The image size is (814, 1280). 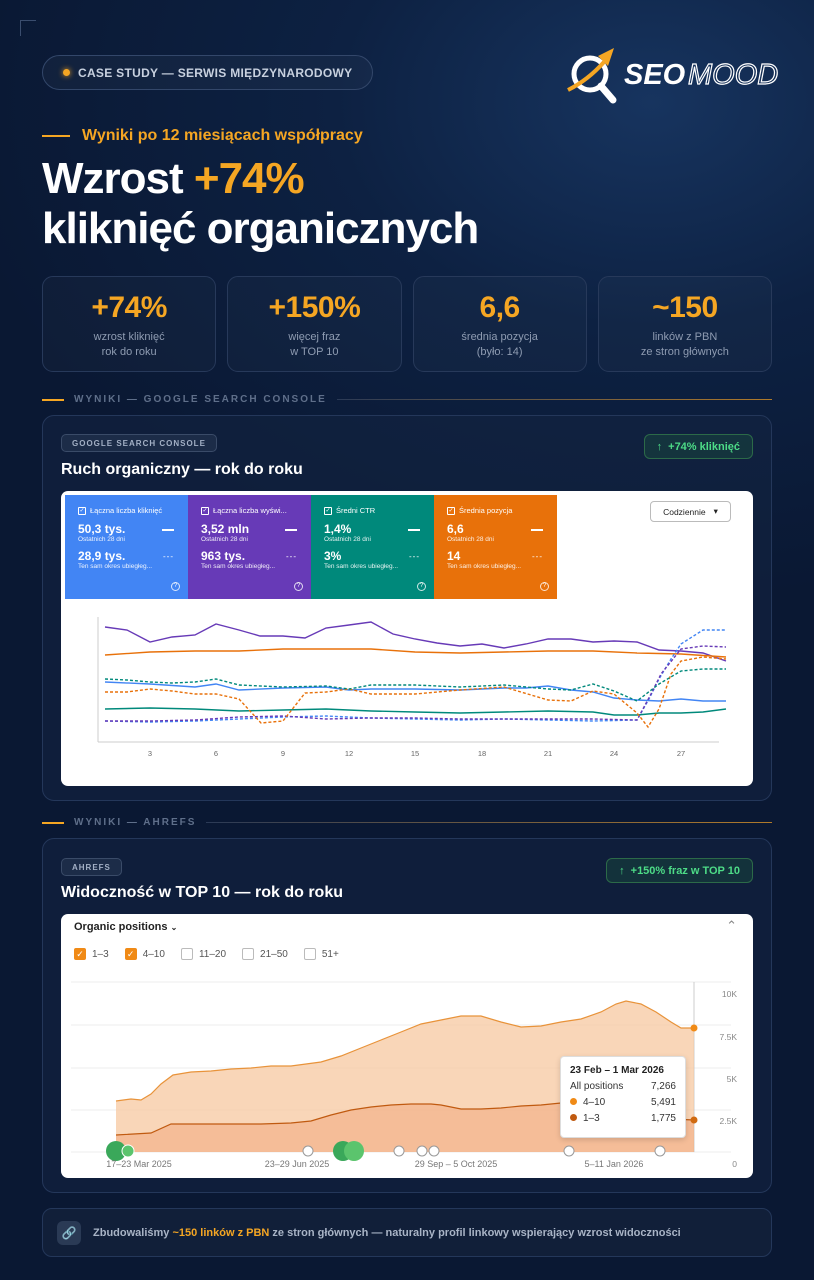 What do you see at coordinates (102, 556) in the screenshot?
I see `tile-prev-value: 28,9 tys.` at bounding box center [102, 556].